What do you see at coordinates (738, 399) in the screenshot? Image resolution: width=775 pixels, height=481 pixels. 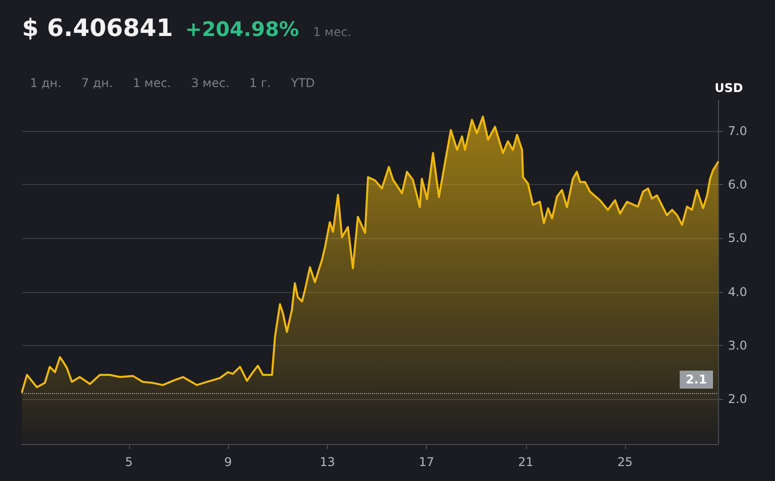 I see `y-tick-label: 2.0` at bounding box center [738, 399].